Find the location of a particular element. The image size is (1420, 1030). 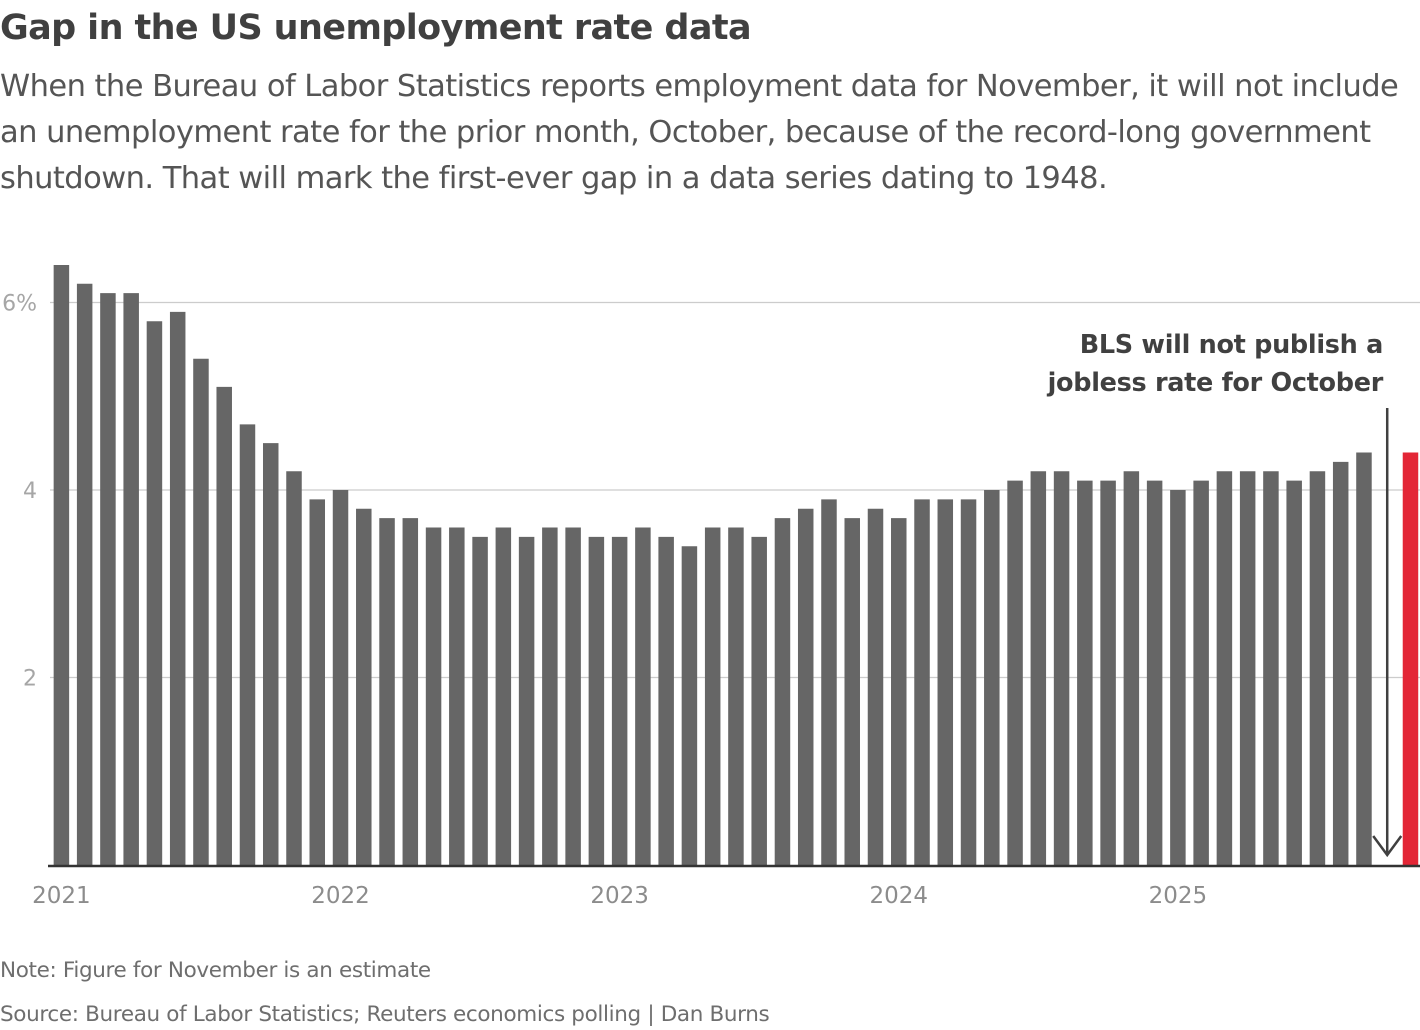

annotation-line-2: jobless rate for October is located at coordinates (1215, 383).